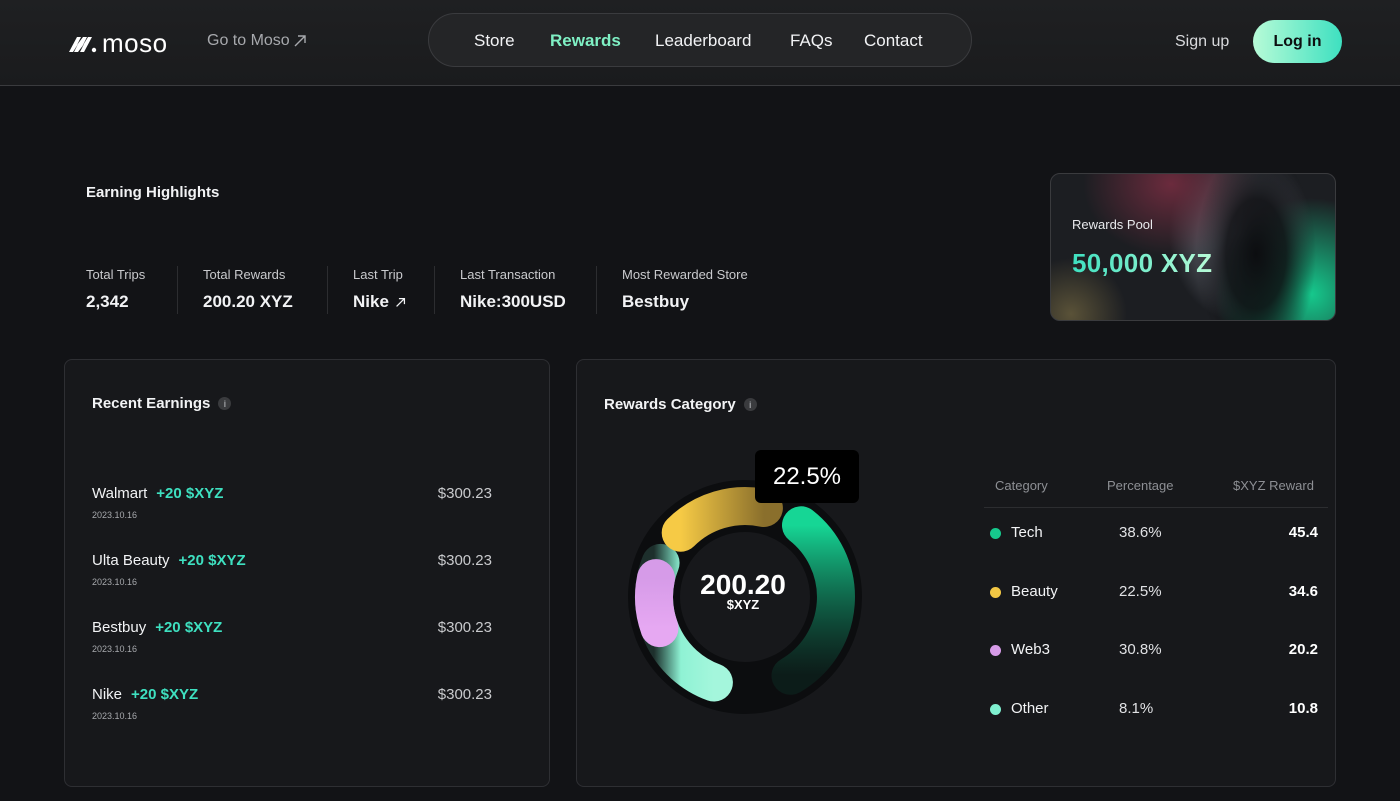 This screenshot has width=1400, height=801. I want to click on stat-last-transaction: Last Transaction Nike:300USD, so click(513, 289).